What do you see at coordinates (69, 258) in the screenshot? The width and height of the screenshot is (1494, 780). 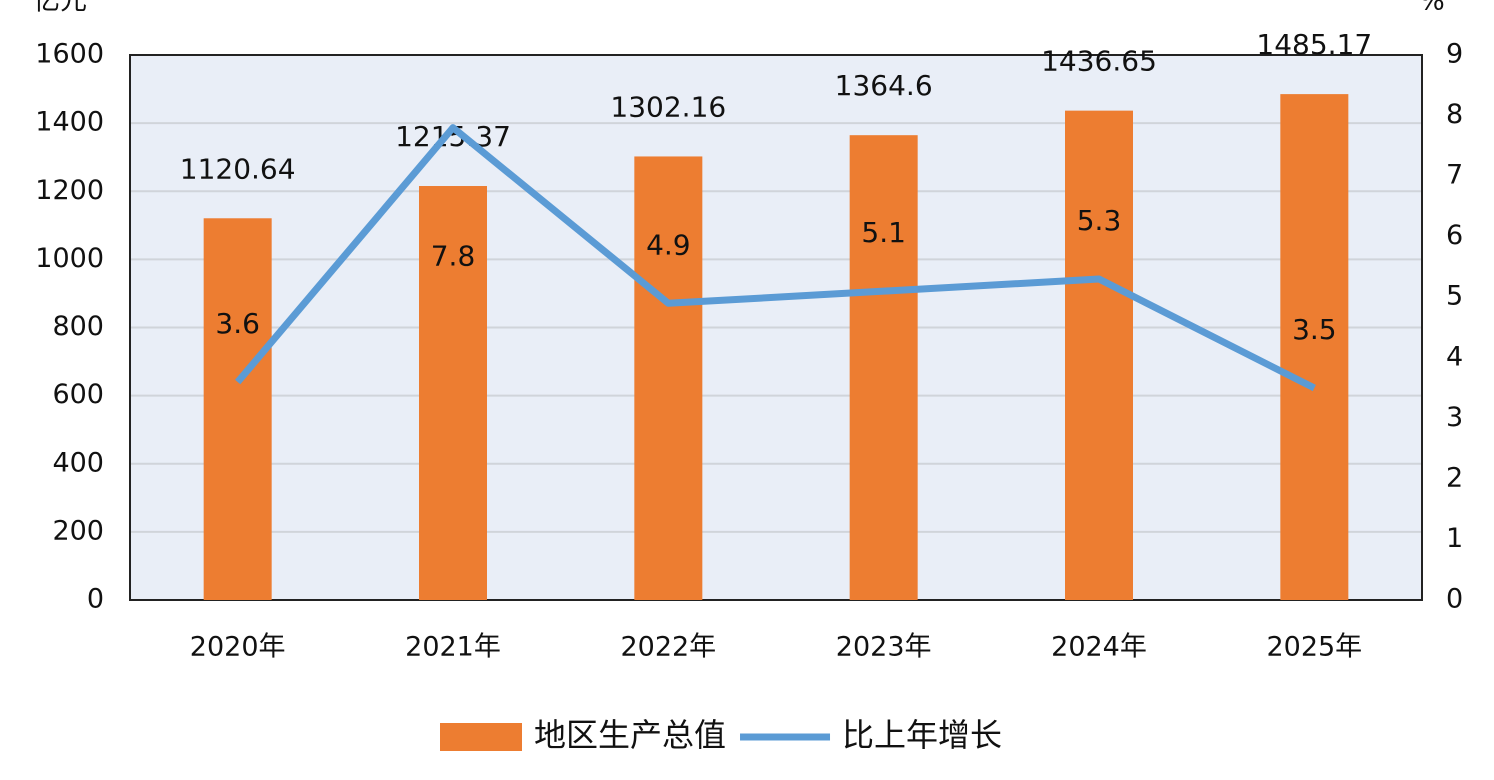 I see `y-tick-label: 1000` at bounding box center [69, 258].